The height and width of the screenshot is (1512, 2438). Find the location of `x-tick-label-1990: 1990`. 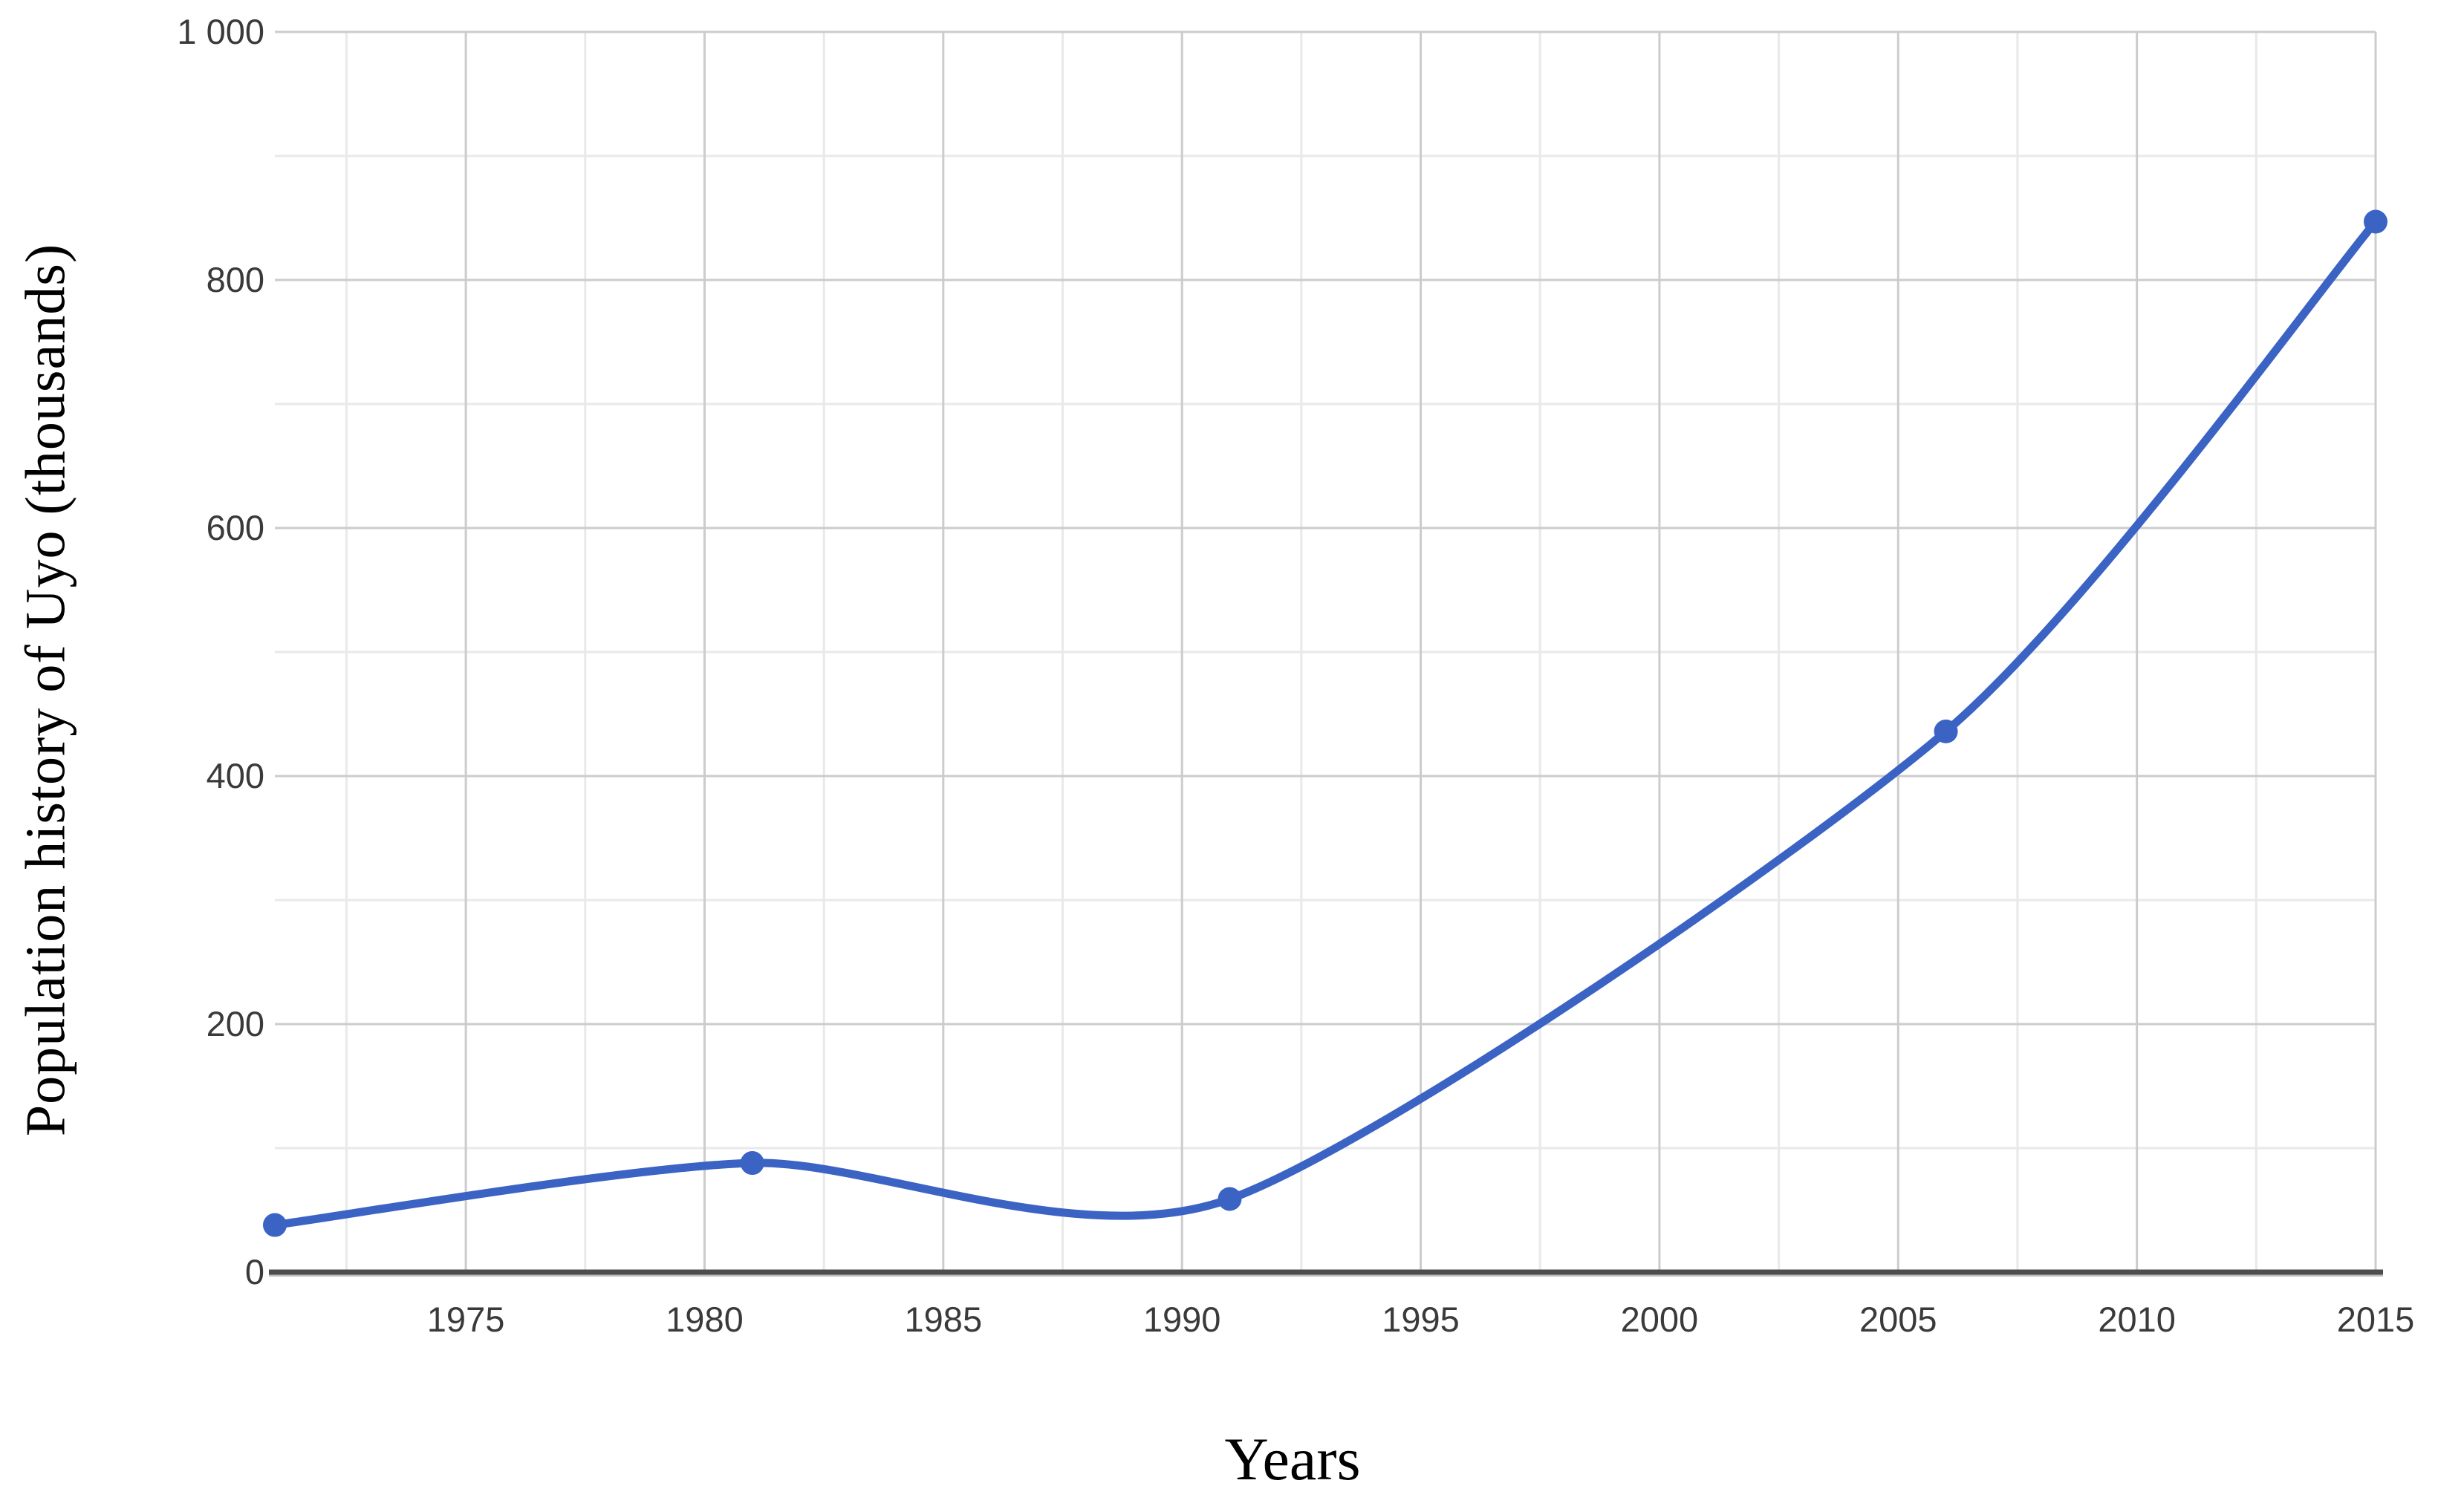

x-tick-label-1990: 1990 is located at coordinates (1181, 1319).